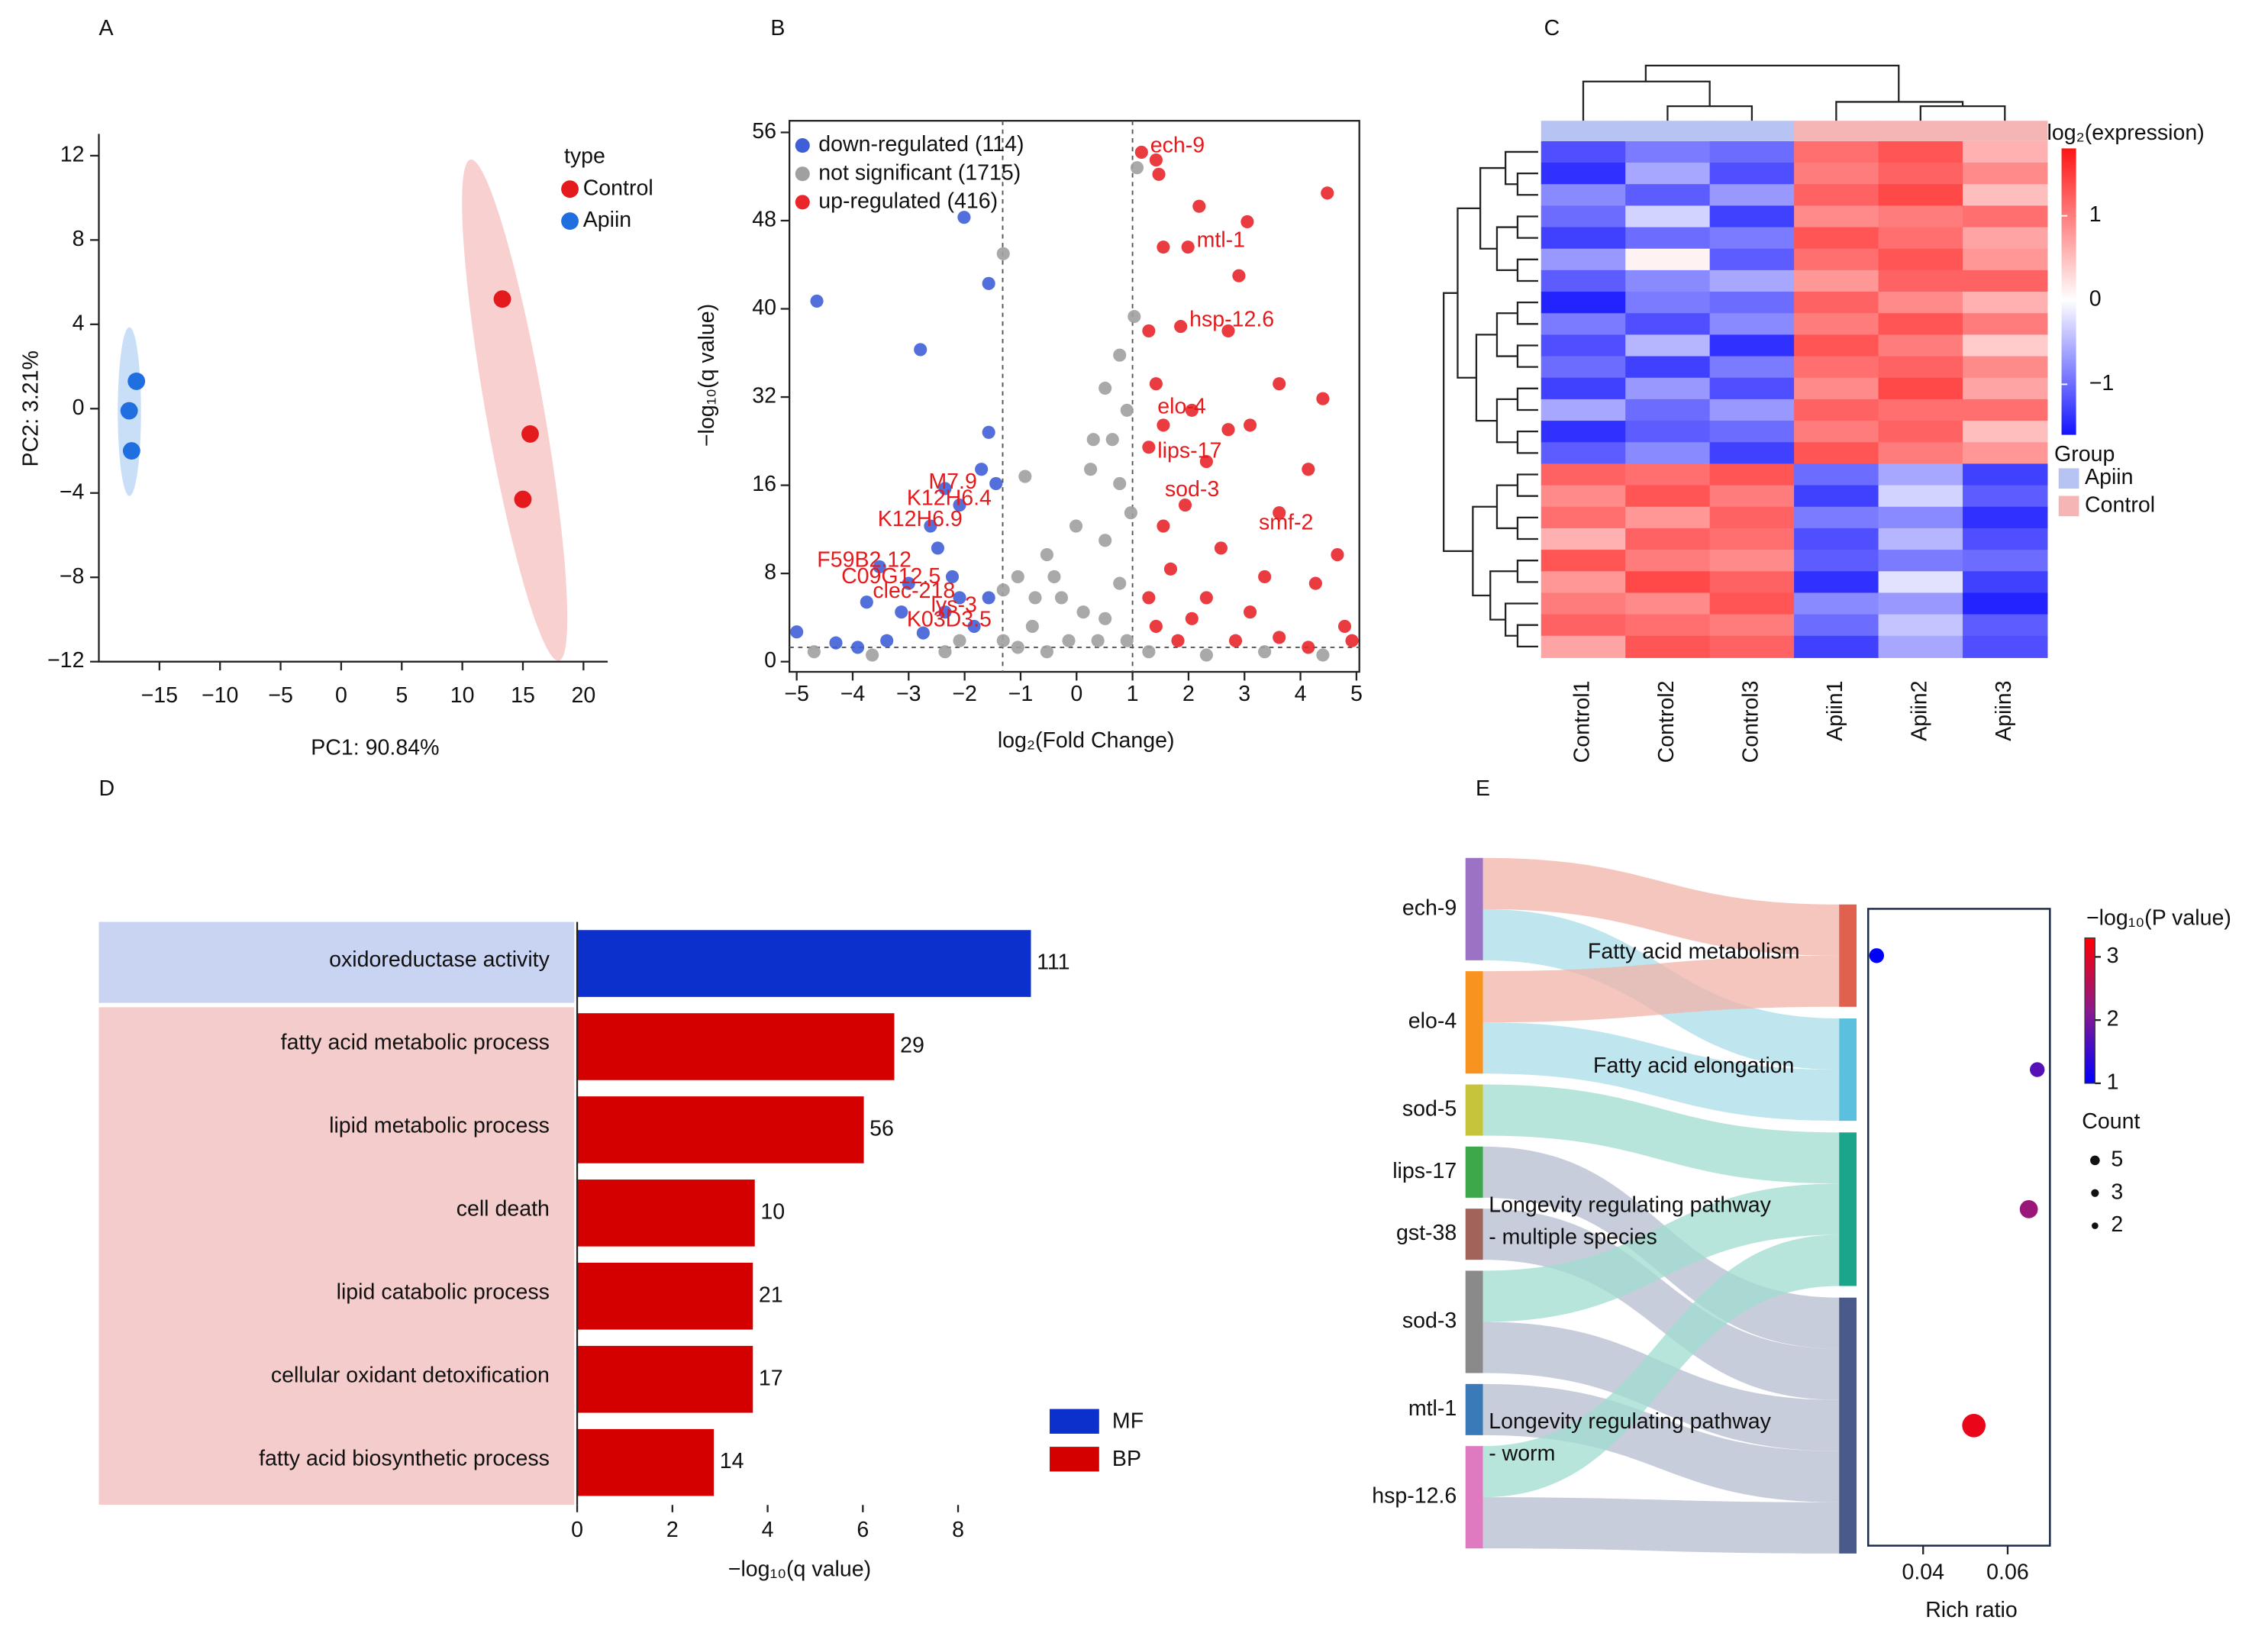  Describe the element at coordinates (949, 619) in the screenshot. I see `gene-annotation: K03D3.5` at that location.